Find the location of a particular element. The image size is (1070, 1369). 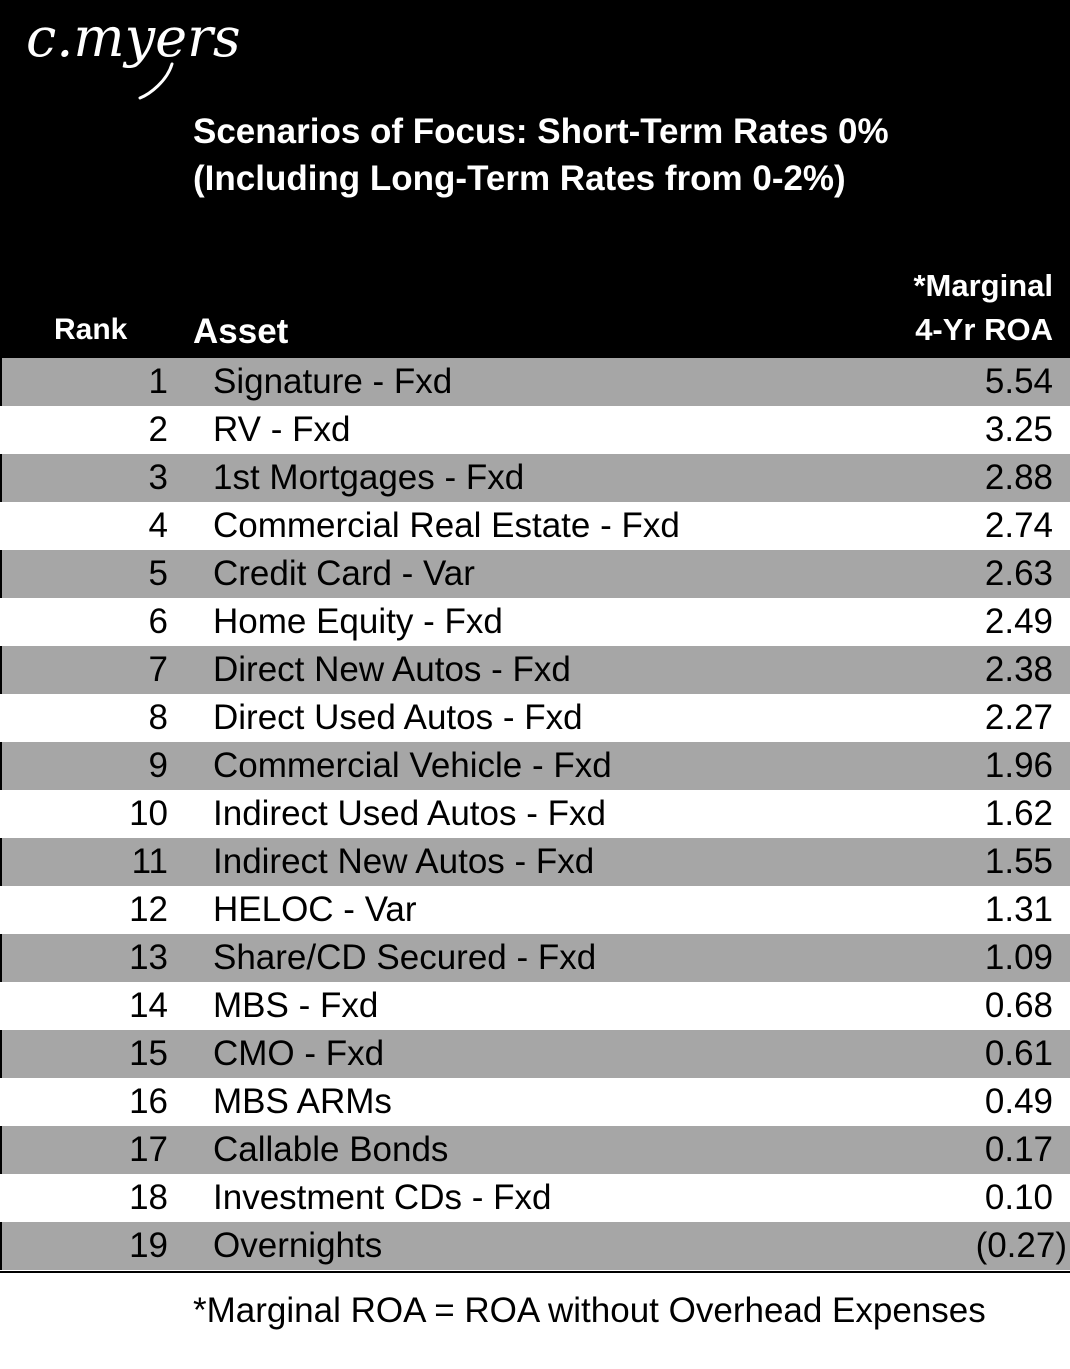

asset-cell: Direct New Autos - Fxd is located at coordinates (392, 669).